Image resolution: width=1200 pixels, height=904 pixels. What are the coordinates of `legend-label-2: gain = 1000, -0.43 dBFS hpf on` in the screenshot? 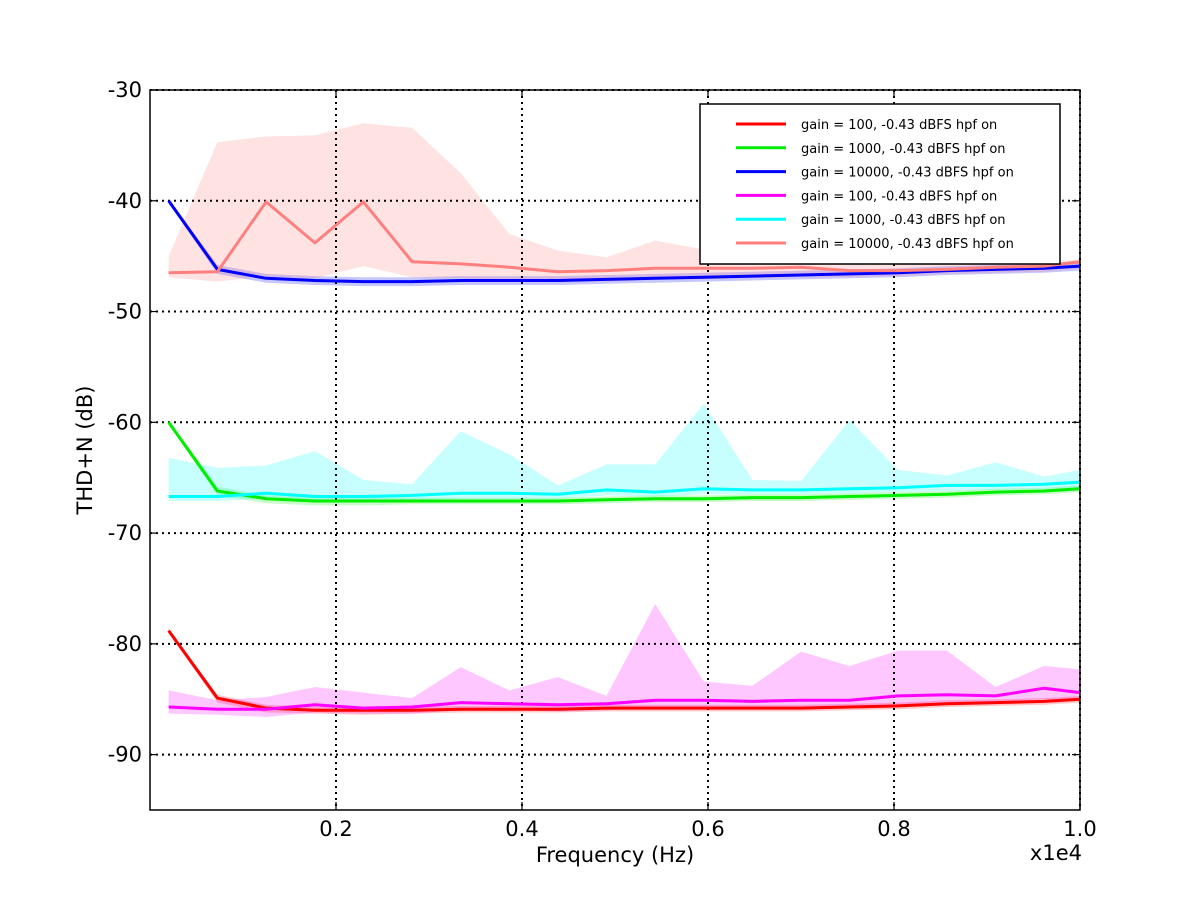 It's located at (903, 149).